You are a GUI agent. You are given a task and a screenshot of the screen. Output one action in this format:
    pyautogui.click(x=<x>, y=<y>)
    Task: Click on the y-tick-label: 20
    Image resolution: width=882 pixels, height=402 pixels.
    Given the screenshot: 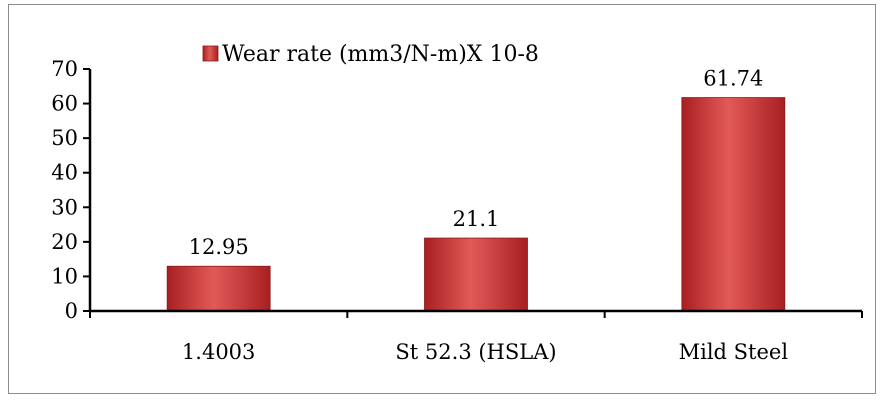 What is the action you would take?
    pyautogui.click(x=64, y=242)
    